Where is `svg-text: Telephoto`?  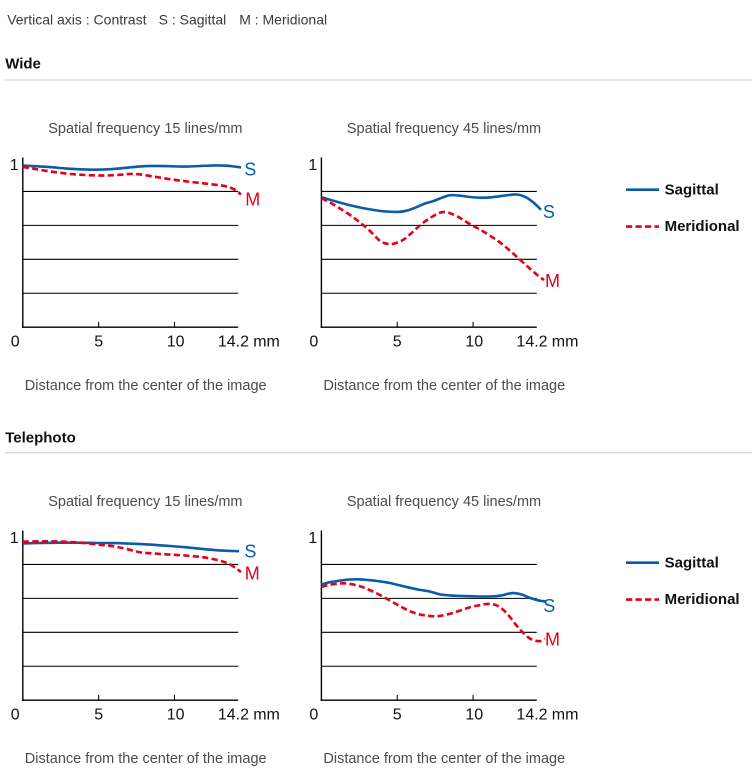 svg-text: Telephoto is located at coordinates (40, 437).